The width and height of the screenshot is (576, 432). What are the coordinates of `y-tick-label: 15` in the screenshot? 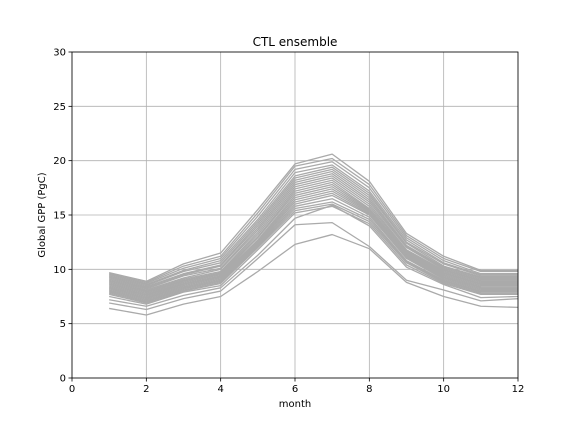 It's located at (59, 216).